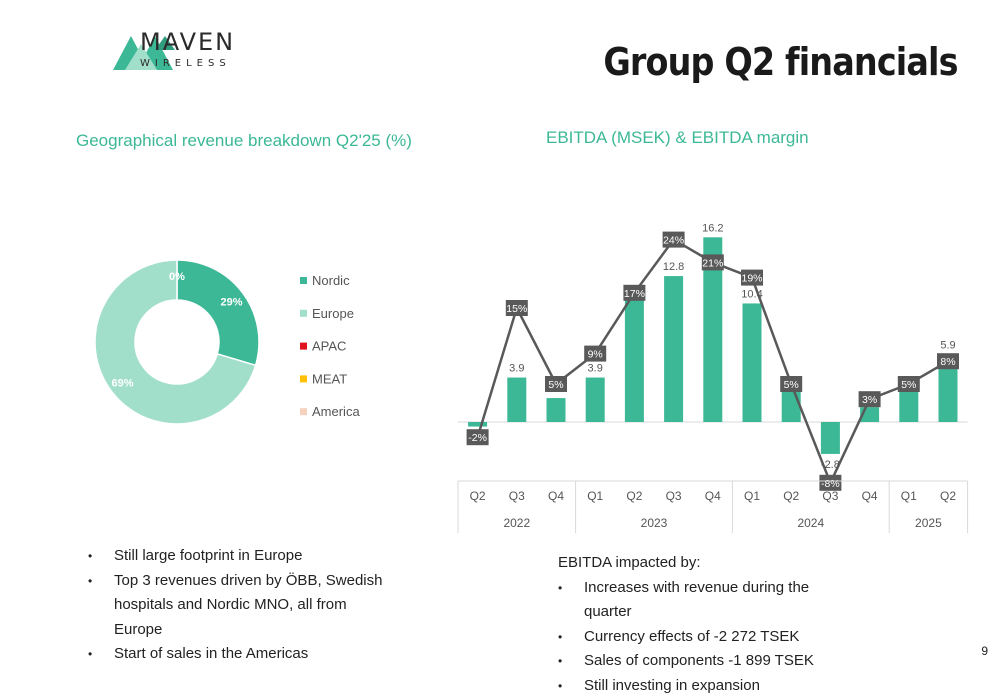 The image size is (1000, 698). I want to click on margin-value-label: 24%, so click(673, 241).